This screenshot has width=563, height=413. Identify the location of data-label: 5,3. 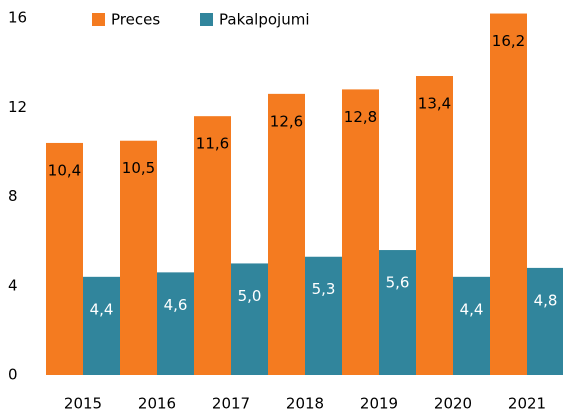
(324, 289).